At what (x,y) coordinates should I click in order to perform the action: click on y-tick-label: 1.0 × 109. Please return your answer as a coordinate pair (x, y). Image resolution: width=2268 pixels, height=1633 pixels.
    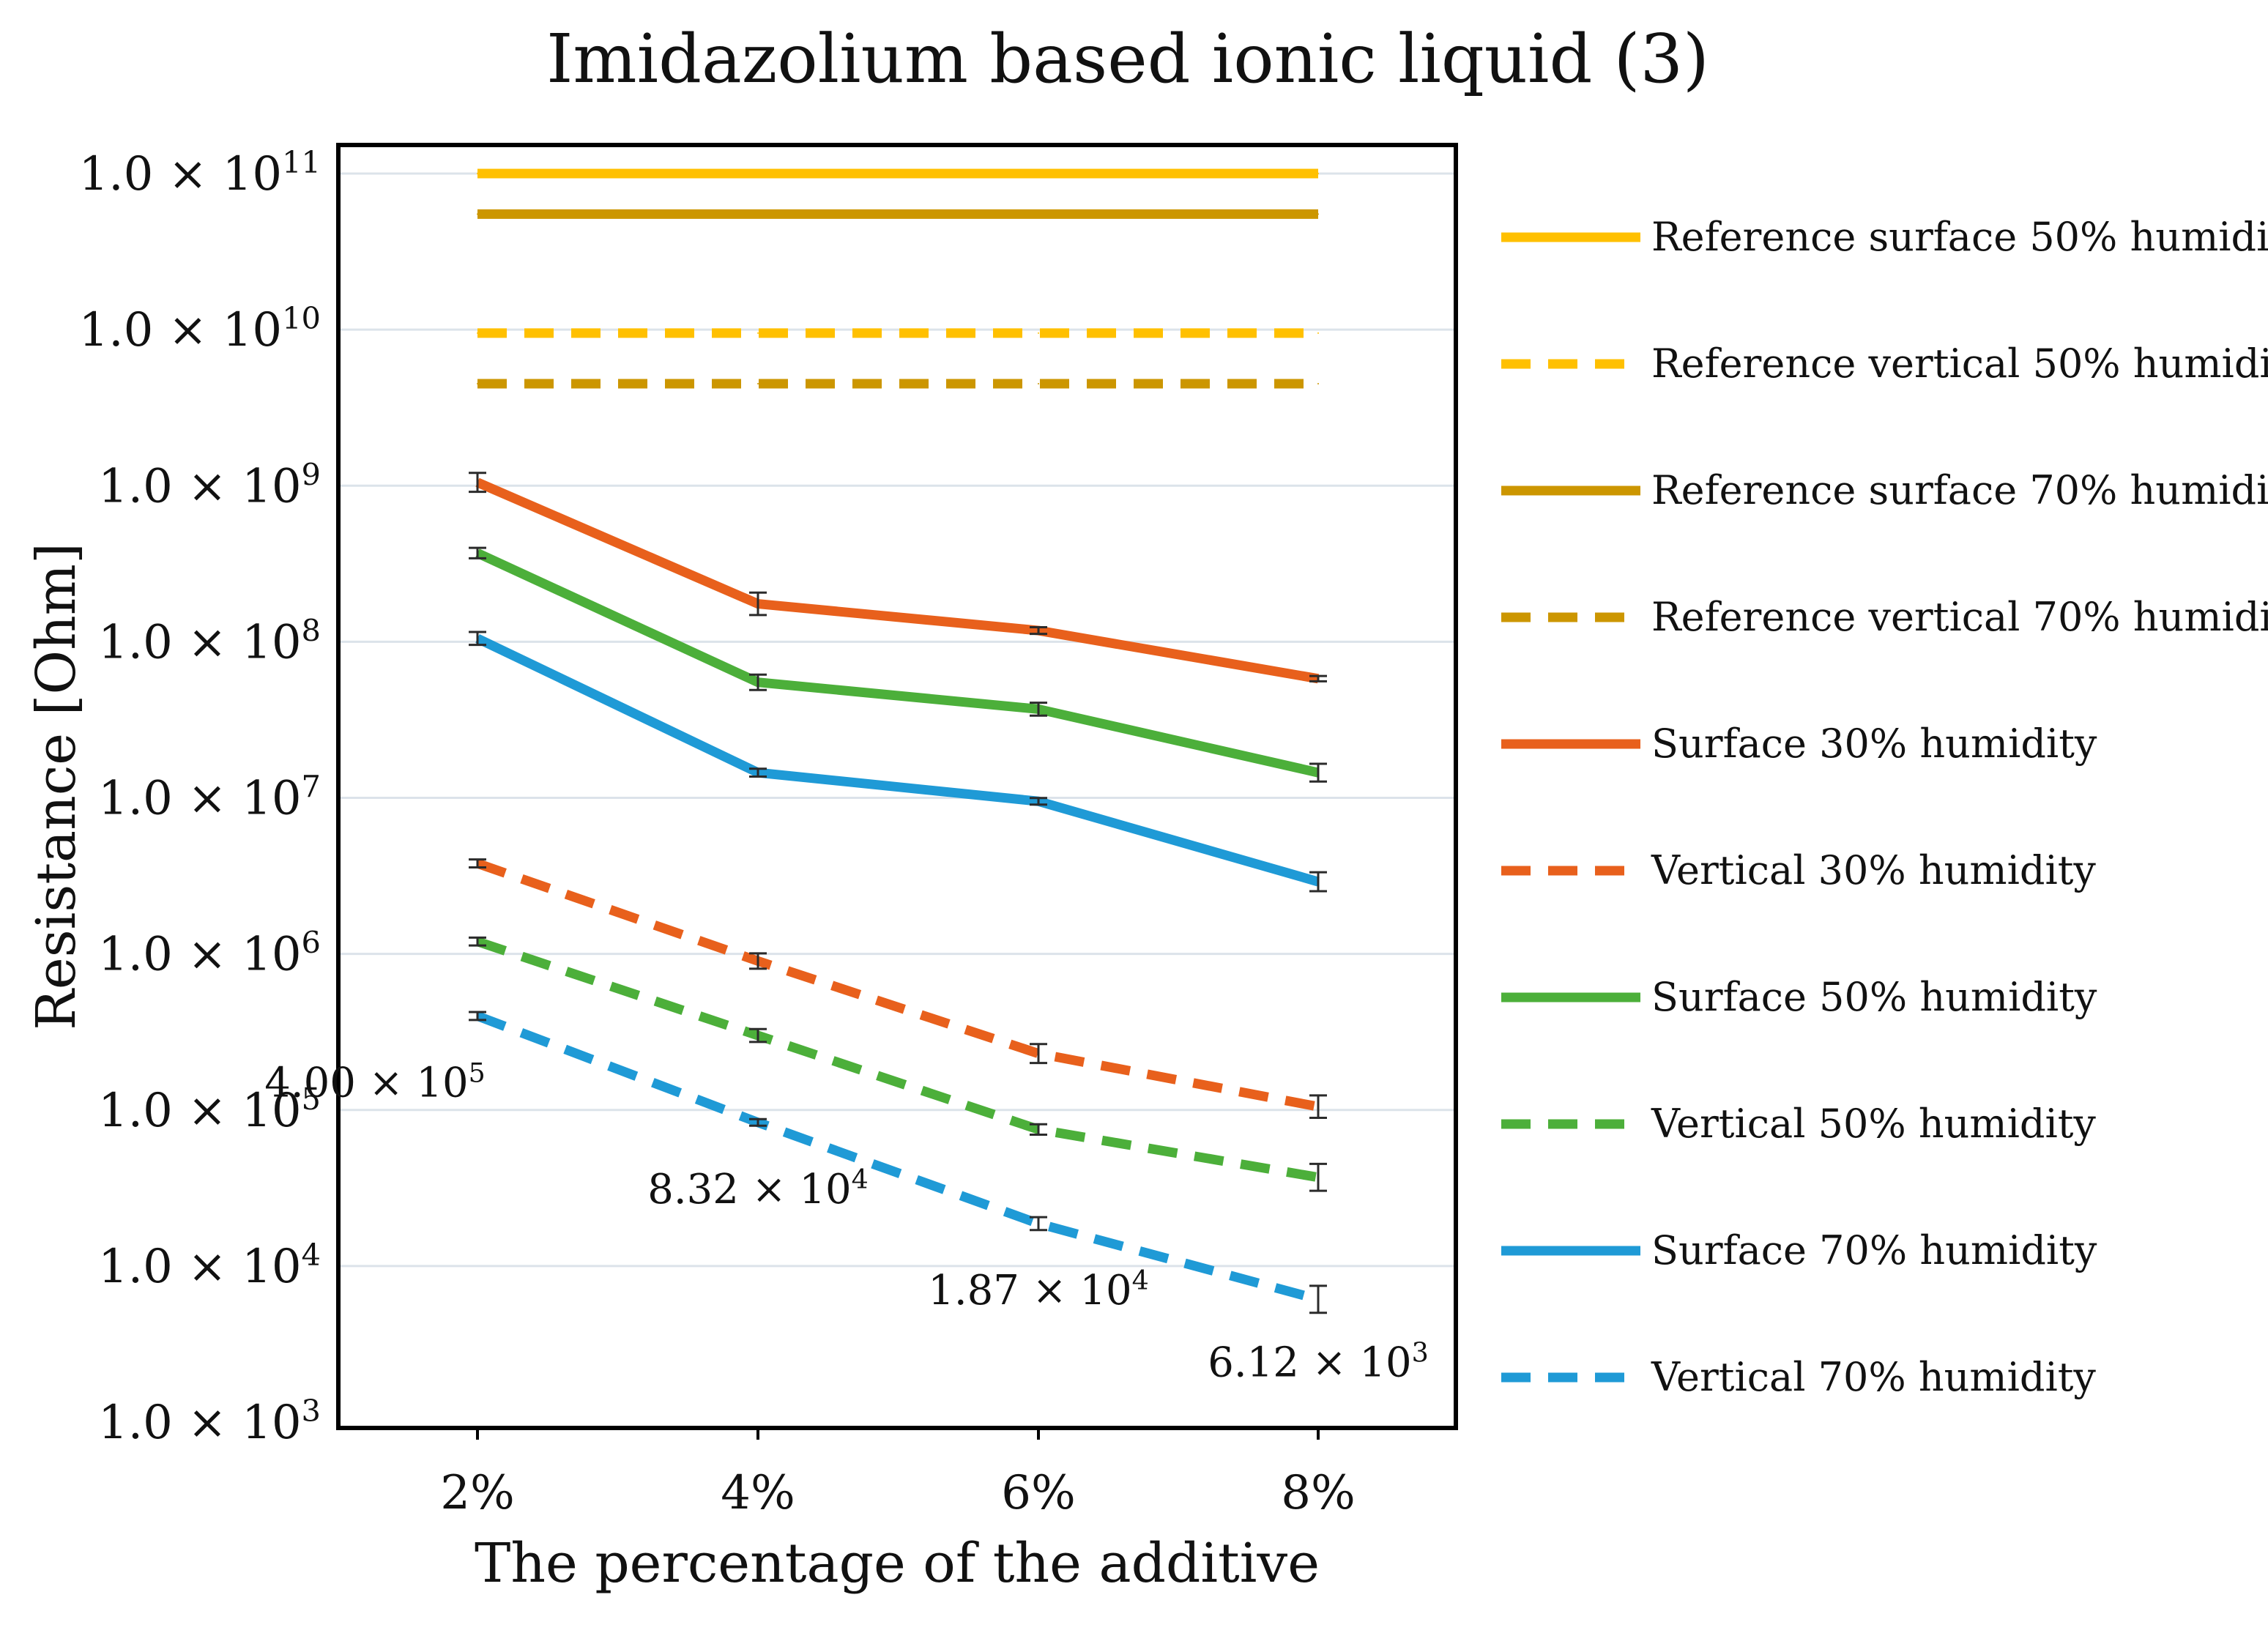
    Looking at the image, I should click on (209, 484).